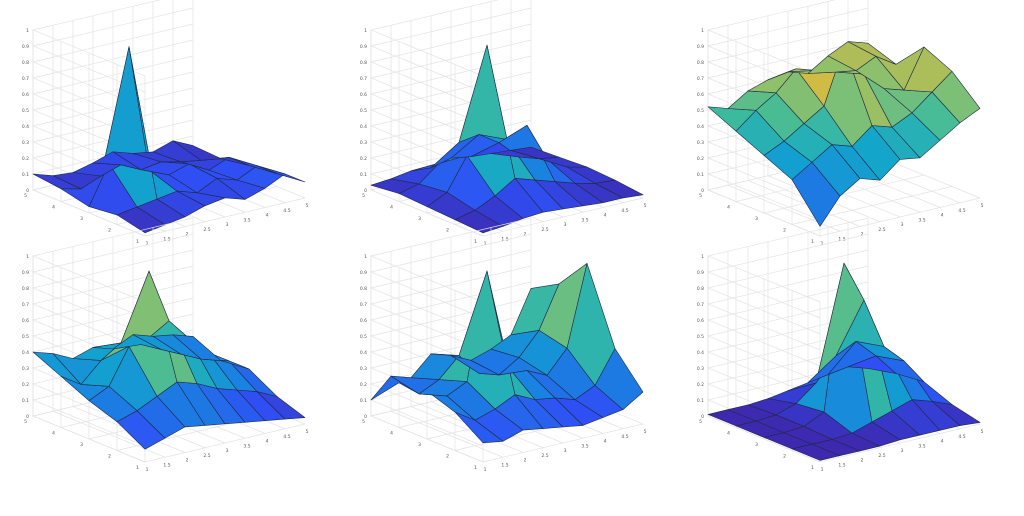  I want to click on x-tick-label: 1, so click(485, 244).